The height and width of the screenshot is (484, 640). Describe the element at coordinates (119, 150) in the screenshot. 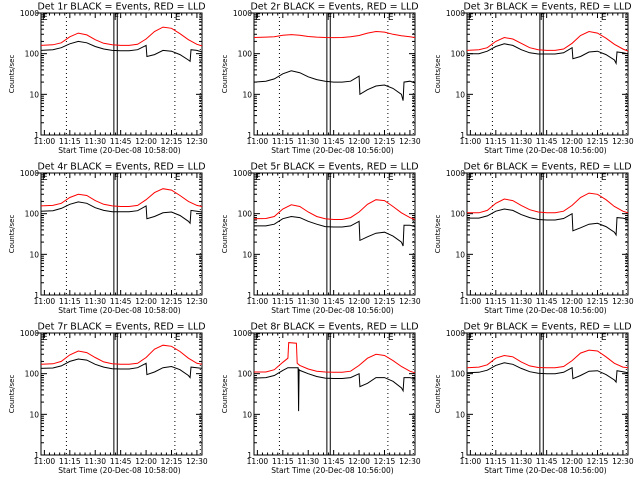

I see `x-axis-label: Start Time (20-Dec-08 10:58:00)` at that location.